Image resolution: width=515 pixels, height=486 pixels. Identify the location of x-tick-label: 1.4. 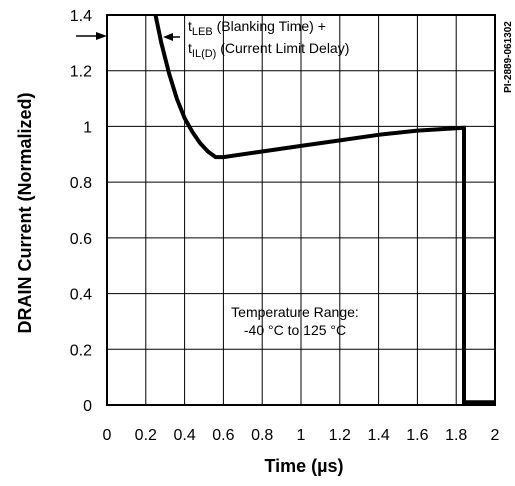
(378, 435).